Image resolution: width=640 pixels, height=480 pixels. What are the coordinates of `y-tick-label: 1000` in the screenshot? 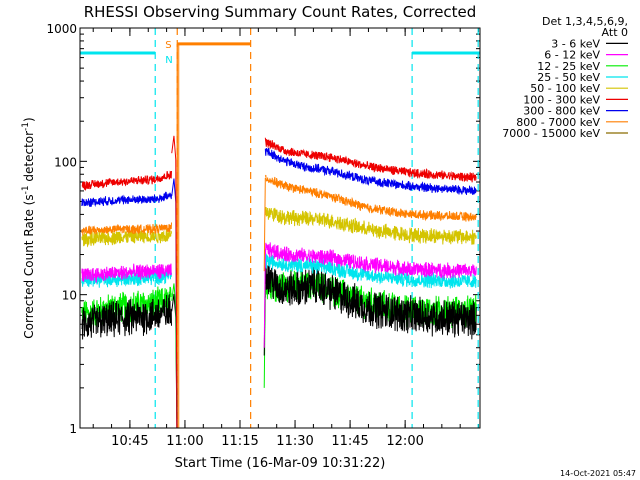 It's located at (61, 29).